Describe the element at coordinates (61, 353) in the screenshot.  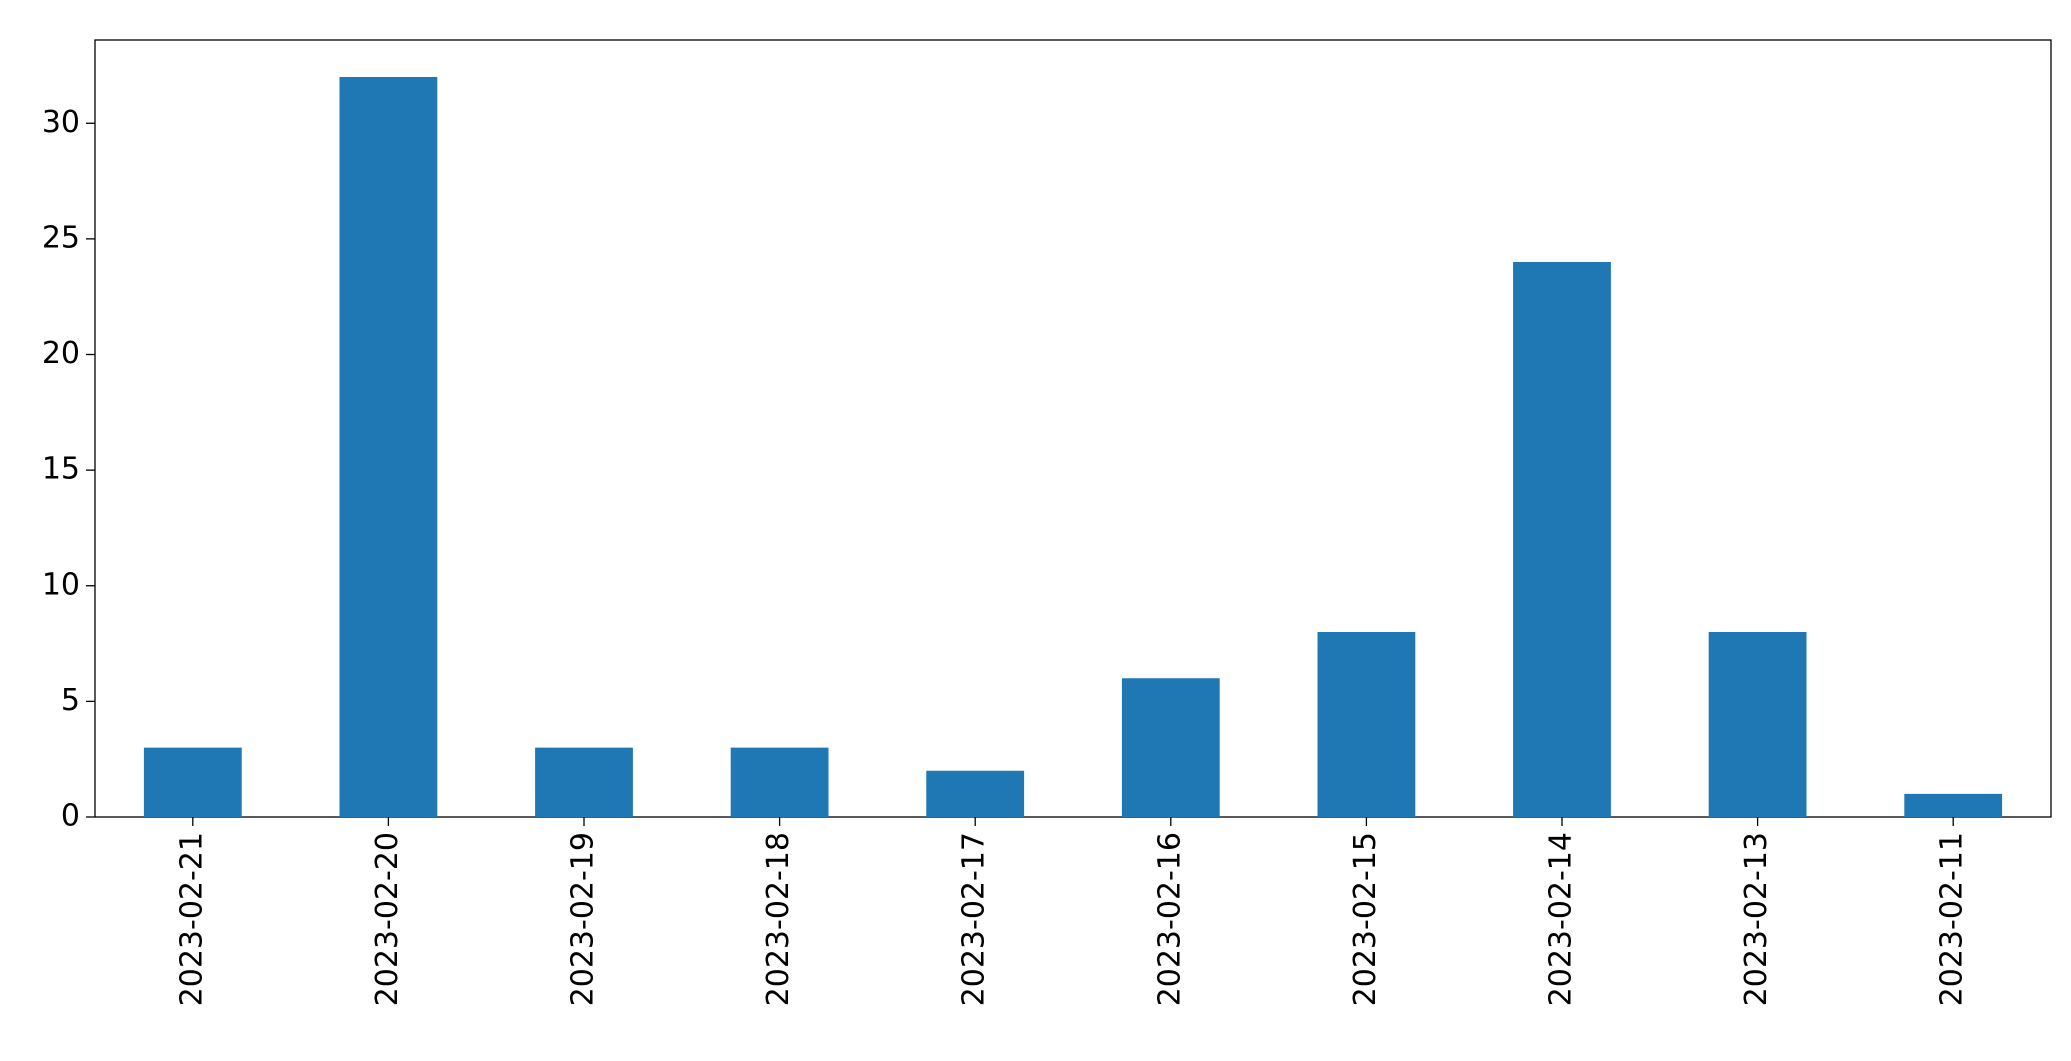
I see `y-tick-label: 20` at that location.